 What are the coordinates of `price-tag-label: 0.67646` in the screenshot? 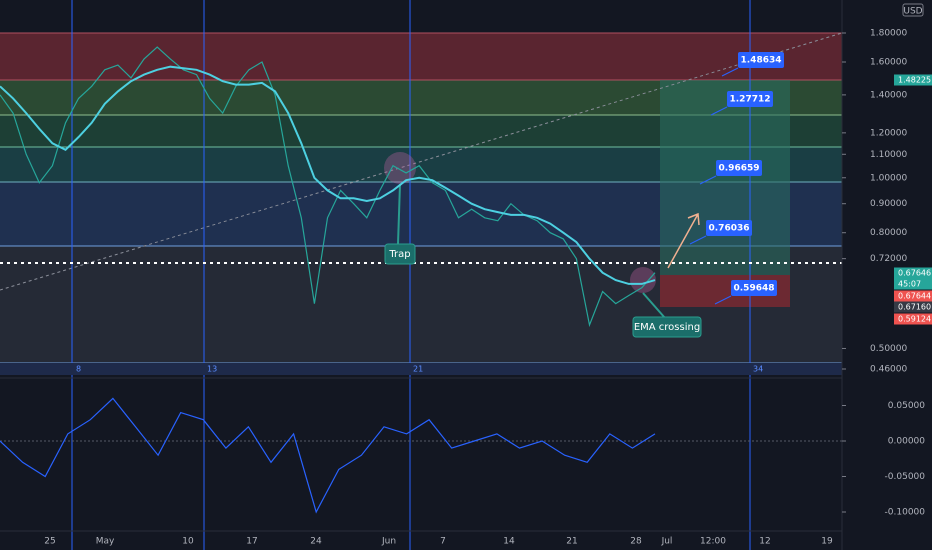 It's located at (914, 273).